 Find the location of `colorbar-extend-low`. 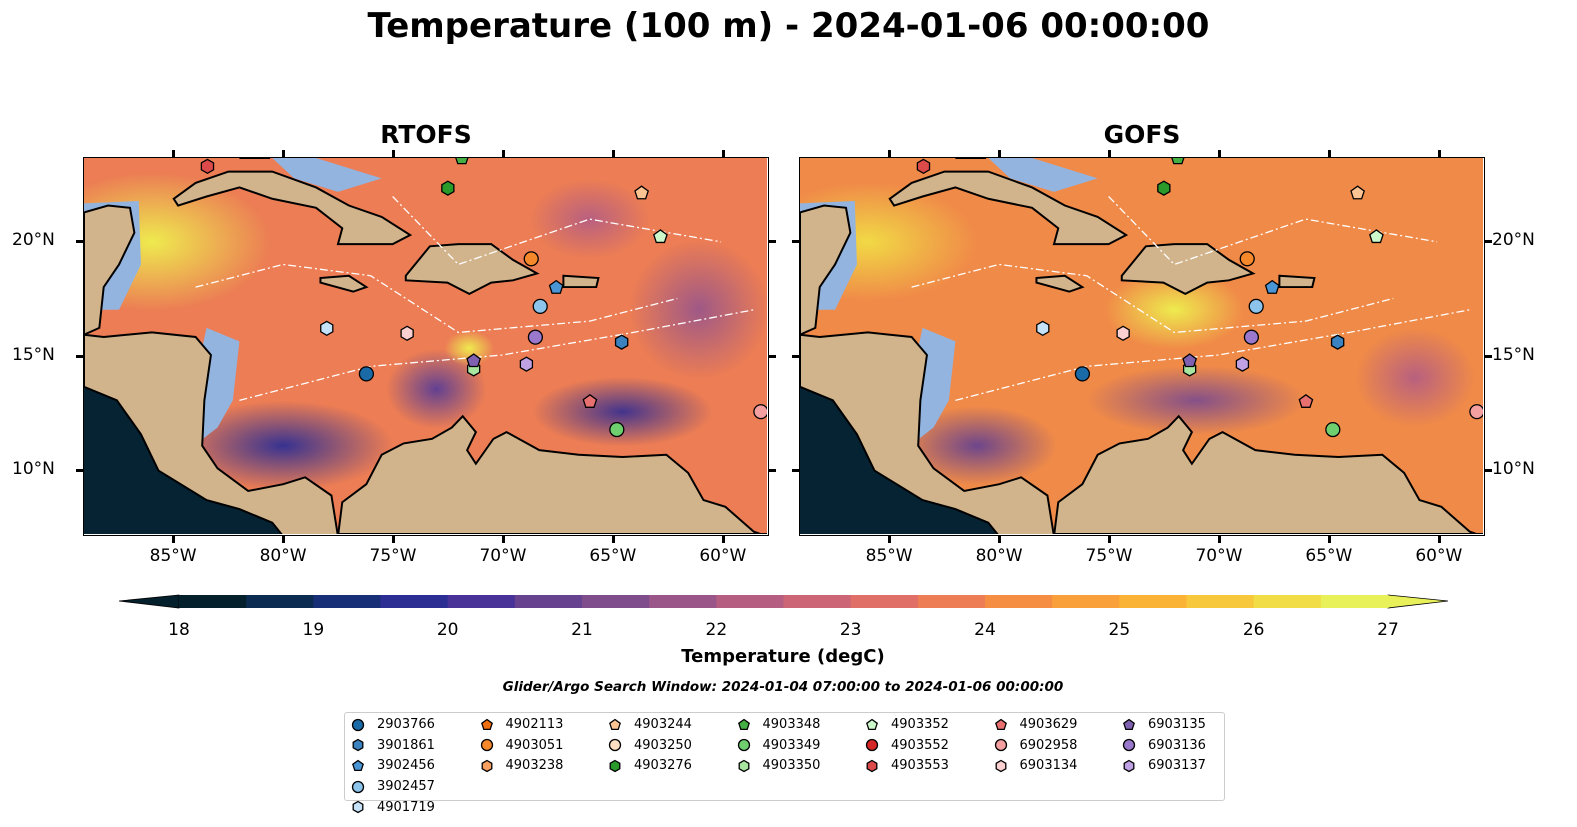

colorbar-extend-low is located at coordinates (149, 601).